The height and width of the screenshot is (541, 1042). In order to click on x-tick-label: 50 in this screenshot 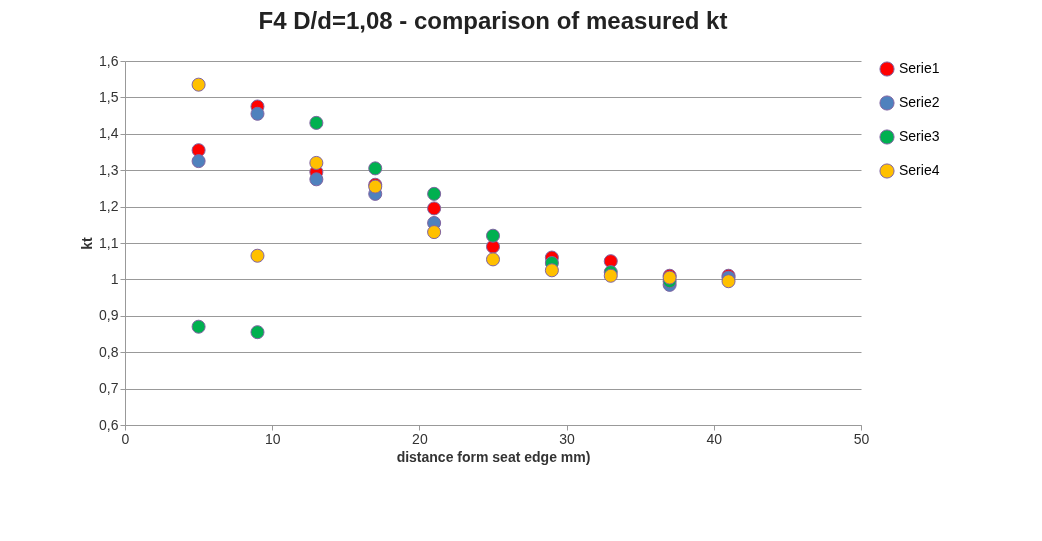, I will do `click(861, 438)`.